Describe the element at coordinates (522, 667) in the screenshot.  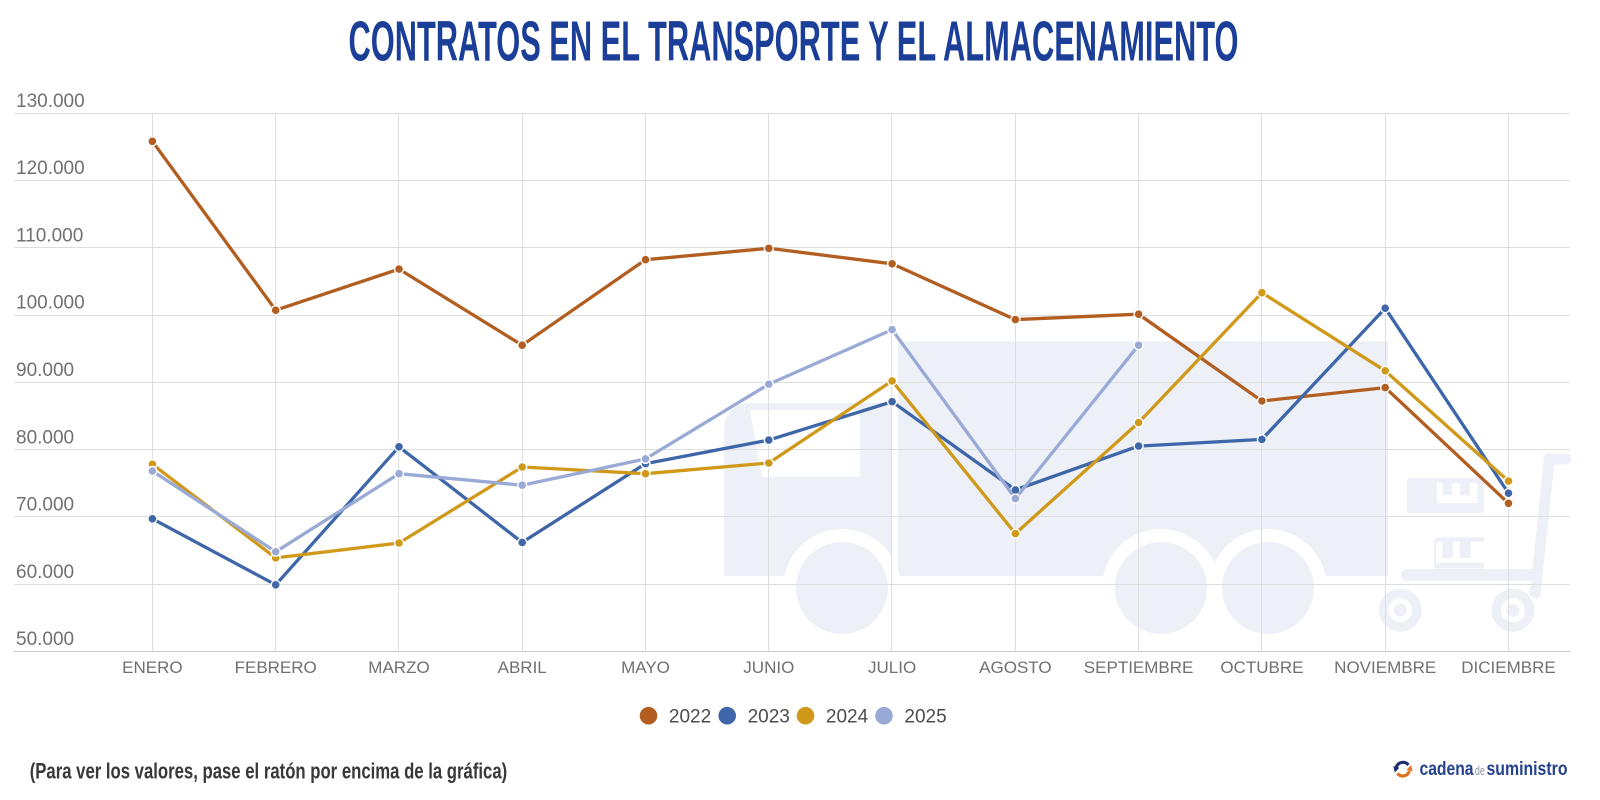
I see `svg-text: ABRIL` at that location.